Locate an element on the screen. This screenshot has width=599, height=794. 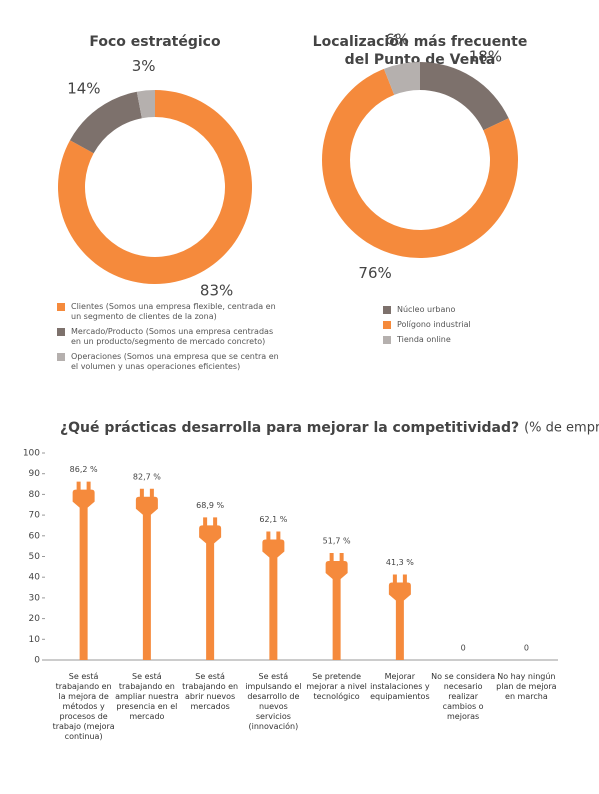
data-label: 14% is located at coordinates (83, 89).